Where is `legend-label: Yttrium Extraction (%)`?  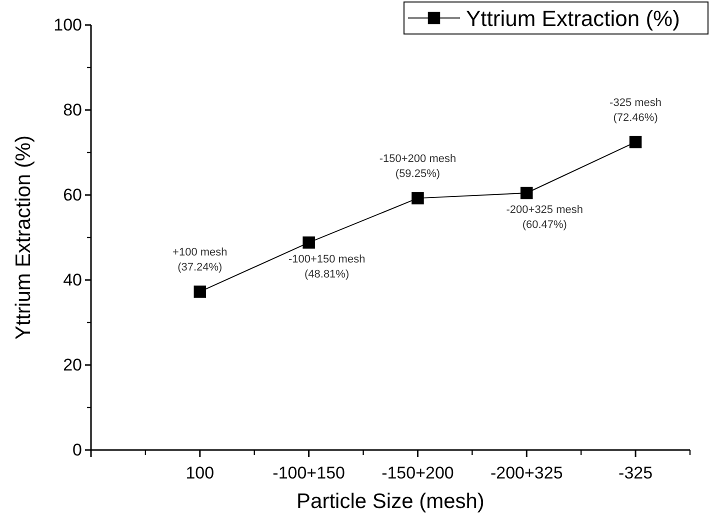
legend-label: Yttrium Extraction (%) is located at coordinates (573, 18).